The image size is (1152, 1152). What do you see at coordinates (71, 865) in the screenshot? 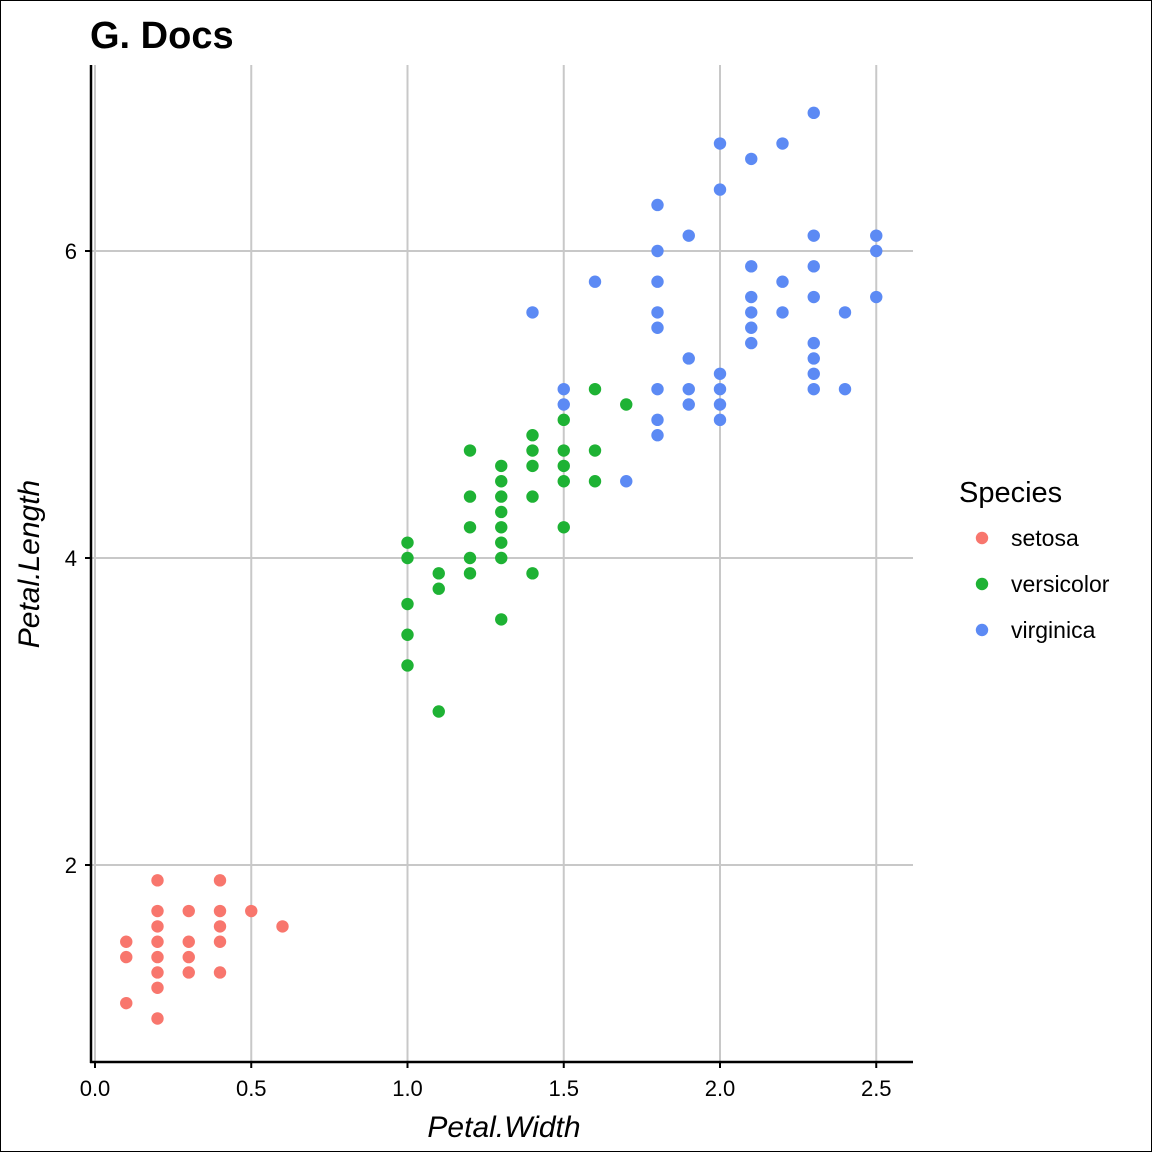
I see `y-tick-label: 2` at bounding box center [71, 865].